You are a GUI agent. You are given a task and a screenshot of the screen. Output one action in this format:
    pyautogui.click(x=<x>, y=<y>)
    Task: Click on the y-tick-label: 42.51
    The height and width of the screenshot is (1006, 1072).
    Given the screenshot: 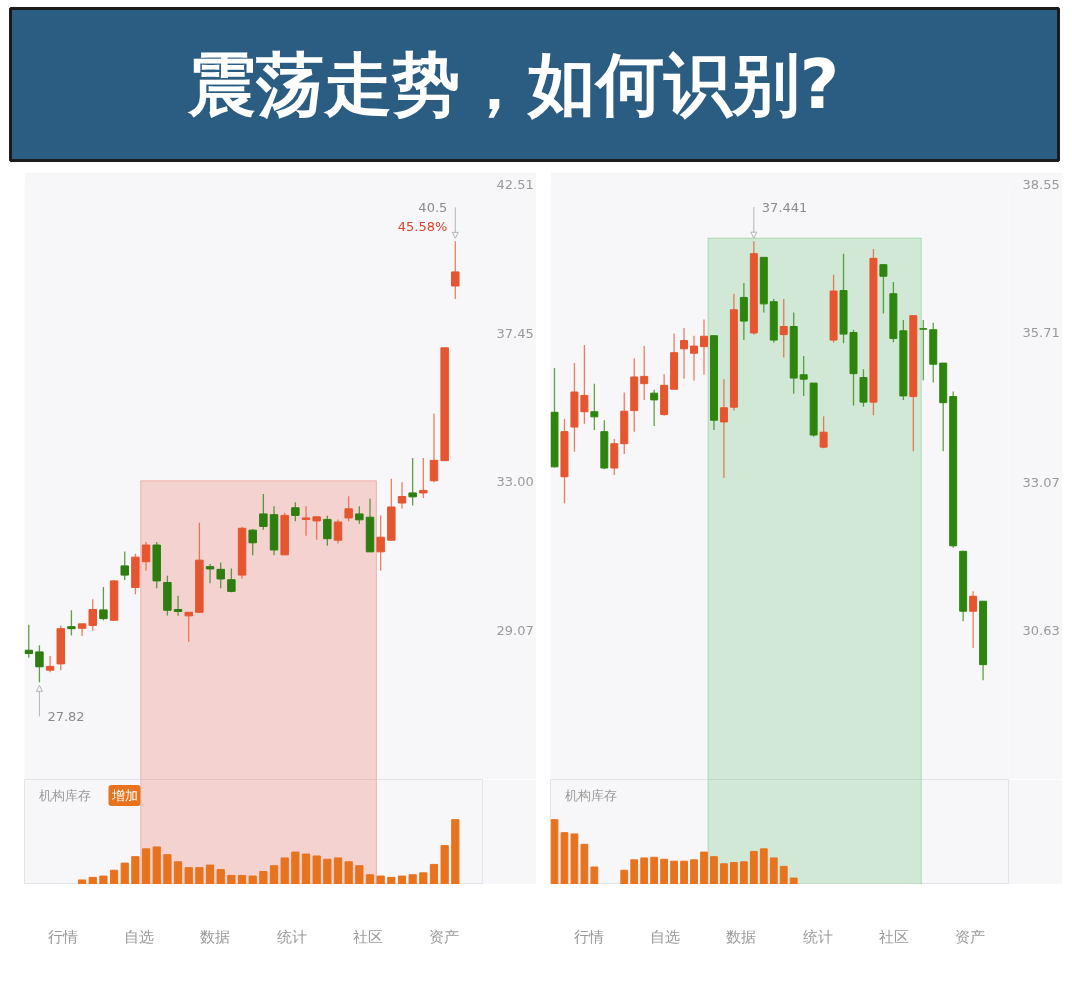 What is the action you would take?
    pyautogui.click(x=515, y=184)
    